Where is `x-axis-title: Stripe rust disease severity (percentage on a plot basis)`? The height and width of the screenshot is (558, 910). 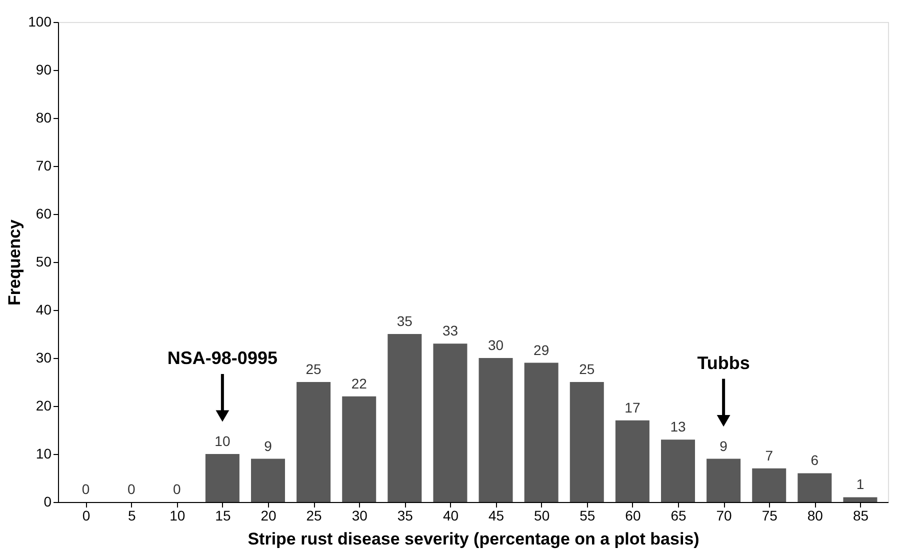
x-axis-title: Stripe rust disease severity (percentage on a plot basis) is located at coordinates (474, 539).